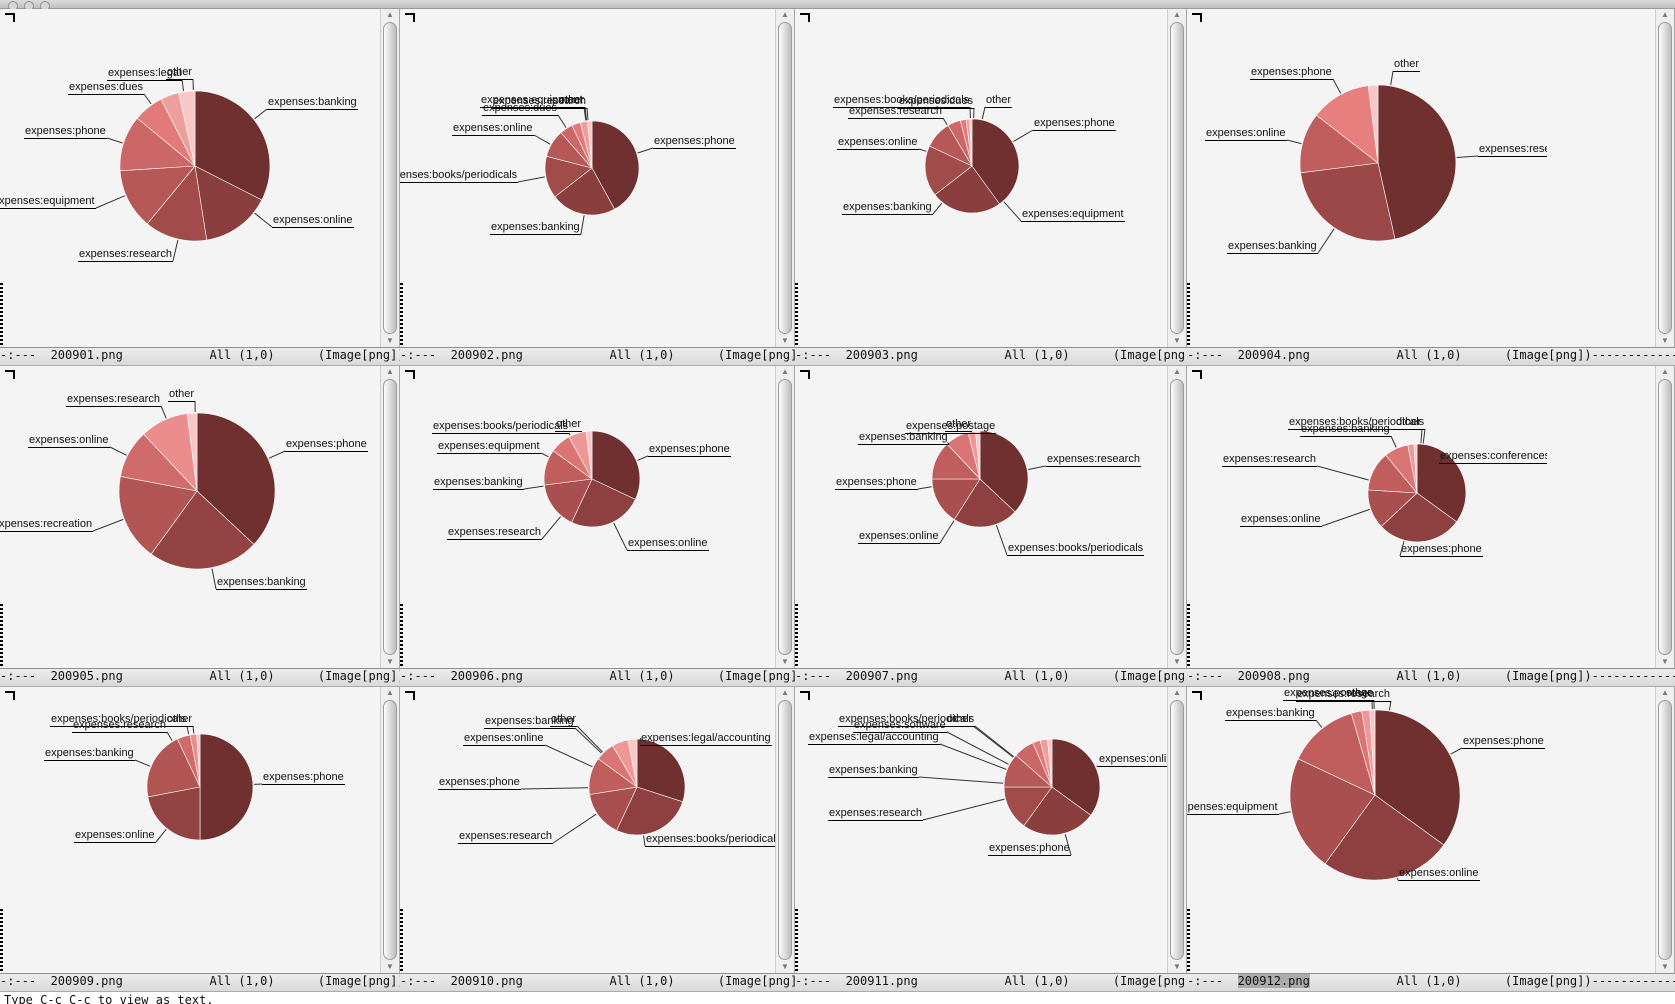  What do you see at coordinates (410, 695) in the screenshot?
I see `cursor-corner` at bounding box center [410, 695].